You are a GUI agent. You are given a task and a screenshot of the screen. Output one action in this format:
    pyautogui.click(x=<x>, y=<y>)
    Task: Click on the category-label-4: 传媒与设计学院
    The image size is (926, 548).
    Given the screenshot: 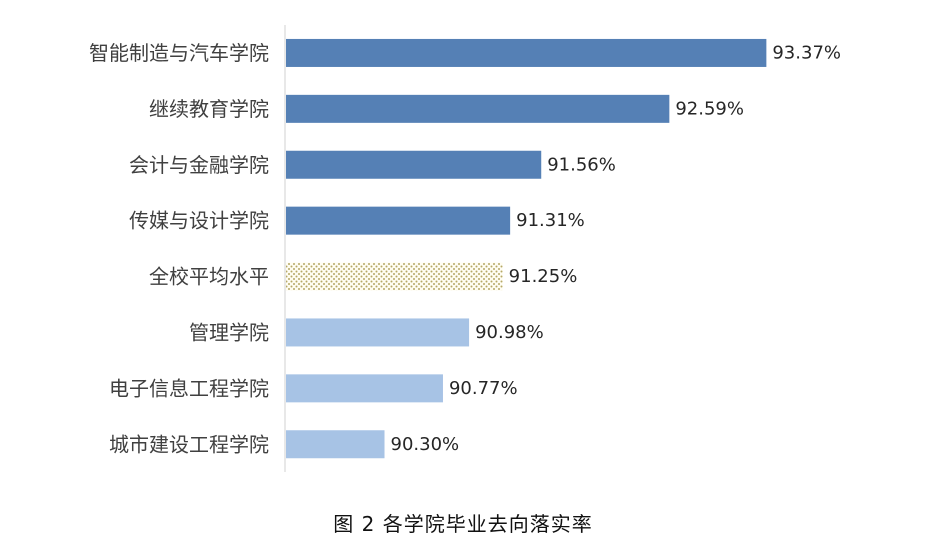 What is the action you would take?
    pyautogui.click(x=199, y=221)
    